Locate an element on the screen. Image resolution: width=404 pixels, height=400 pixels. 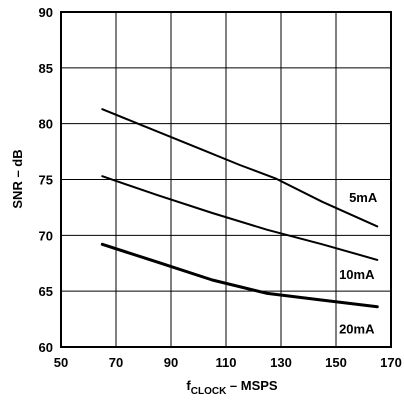
series-line-10mA is located at coordinates (240, 218).